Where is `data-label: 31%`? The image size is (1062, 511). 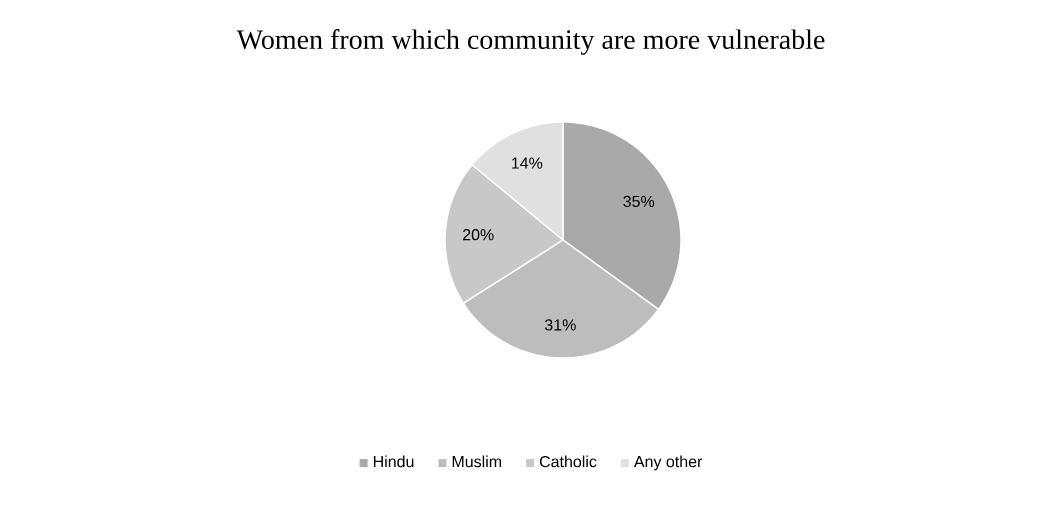 data-label: 31% is located at coordinates (560, 325).